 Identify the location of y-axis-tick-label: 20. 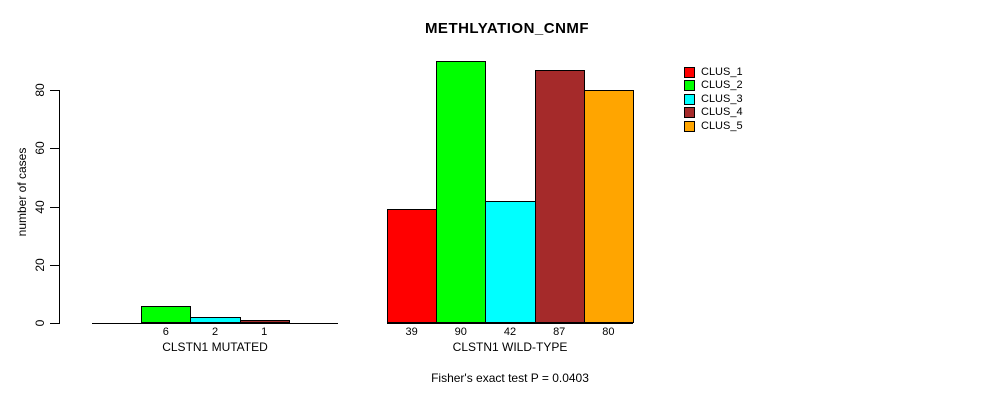
(40, 265).